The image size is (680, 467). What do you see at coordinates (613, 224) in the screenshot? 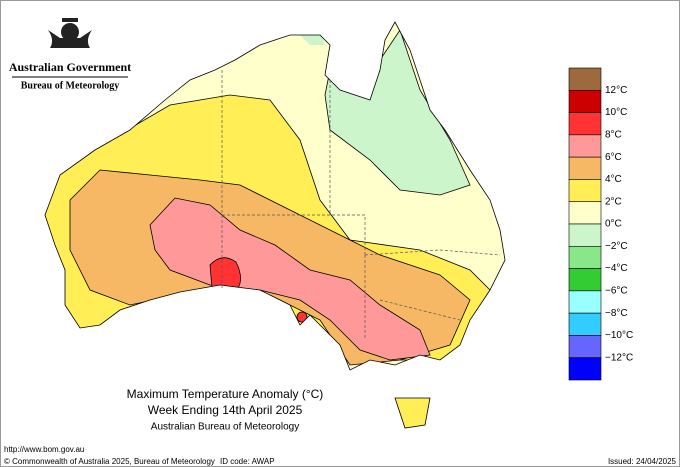
I see `legend-label: 0°C` at bounding box center [613, 224].